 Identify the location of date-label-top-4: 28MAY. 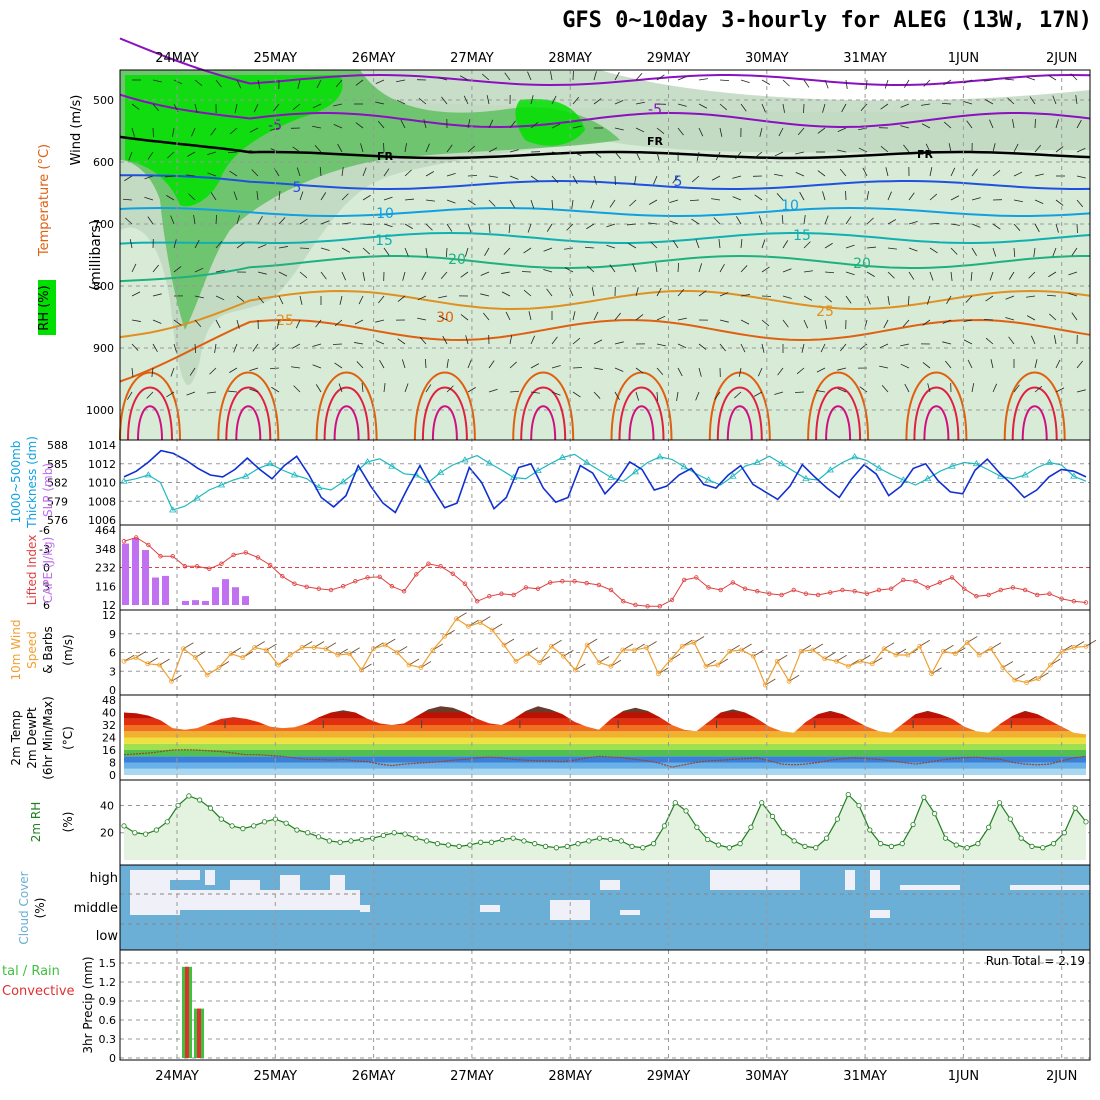
(570, 58).